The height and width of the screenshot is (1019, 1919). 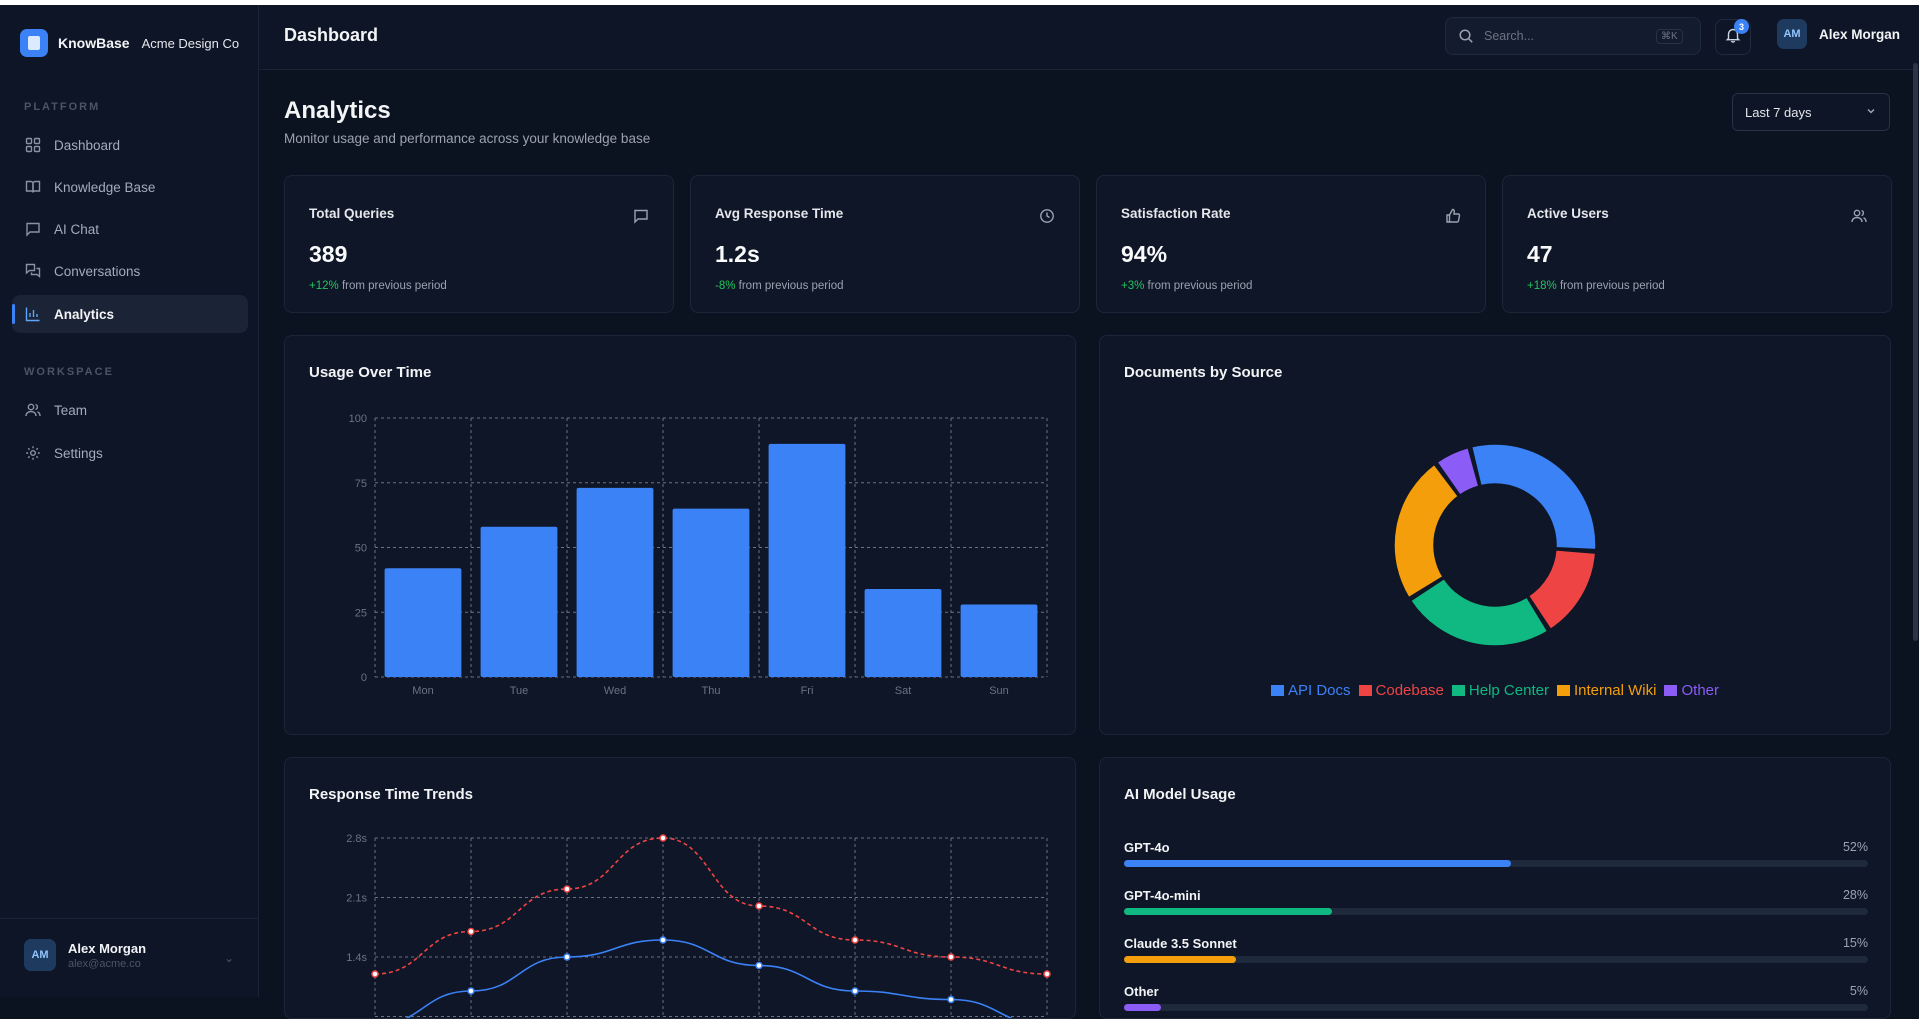 I want to click on search-input, so click(x=1569, y=36).